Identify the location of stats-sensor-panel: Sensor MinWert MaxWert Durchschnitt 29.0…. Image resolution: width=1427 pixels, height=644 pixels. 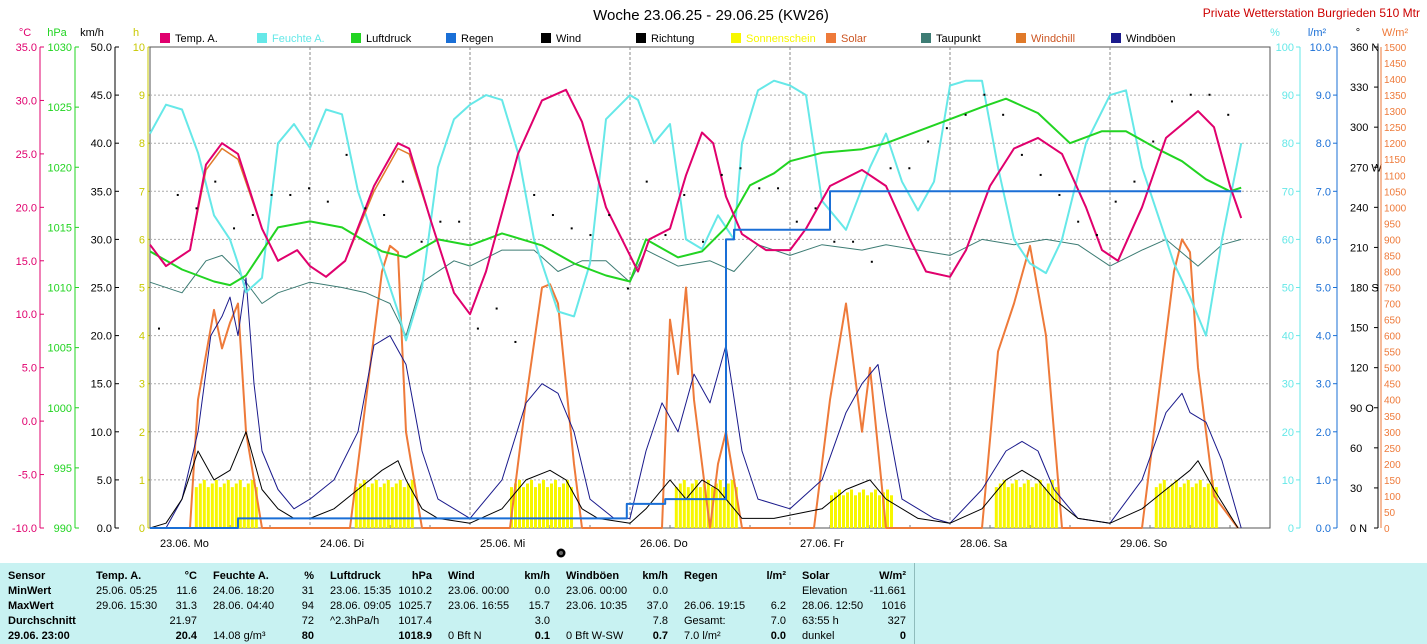
(44, 603).